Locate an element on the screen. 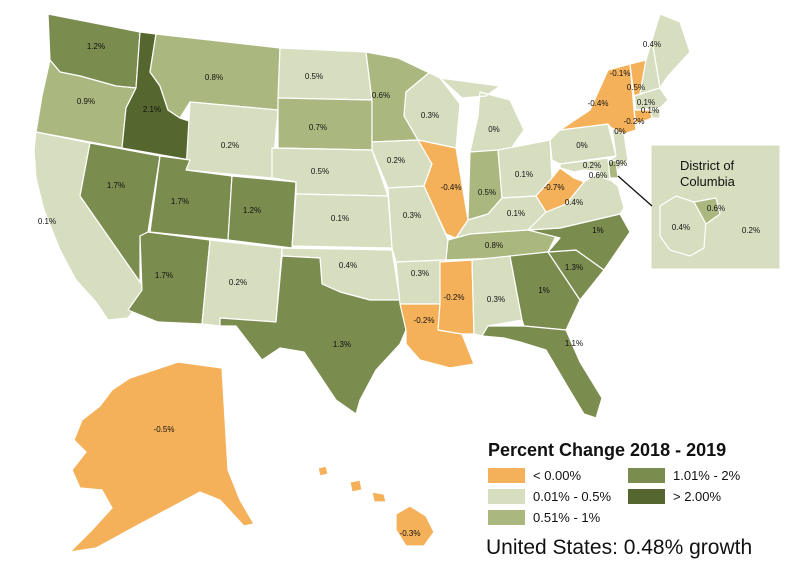 The image size is (800, 579). state-value-label-tn: 0.8% is located at coordinates (494, 245).